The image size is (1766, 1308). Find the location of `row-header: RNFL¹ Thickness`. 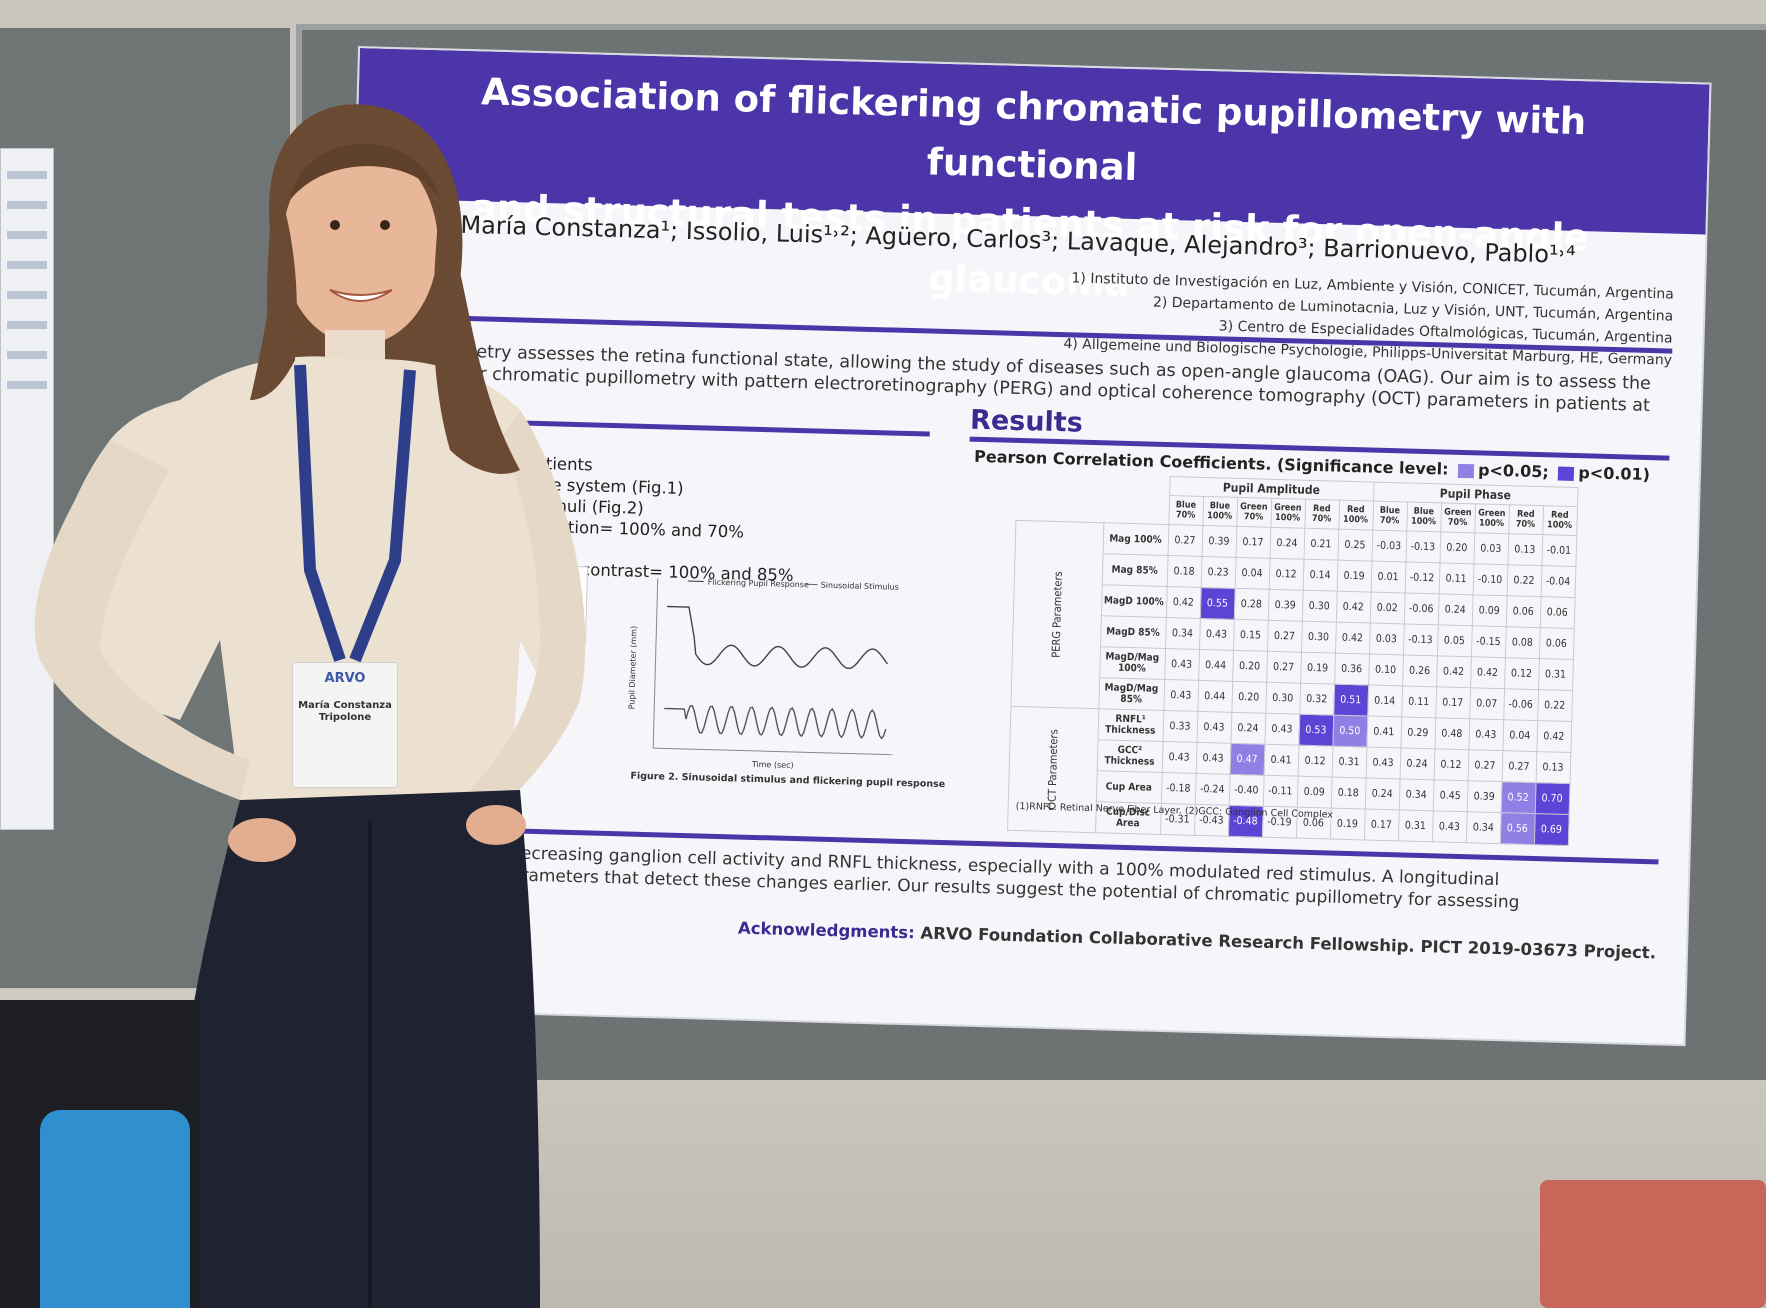

row-header: RNFL¹ Thickness is located at coordinates (1130, 725).